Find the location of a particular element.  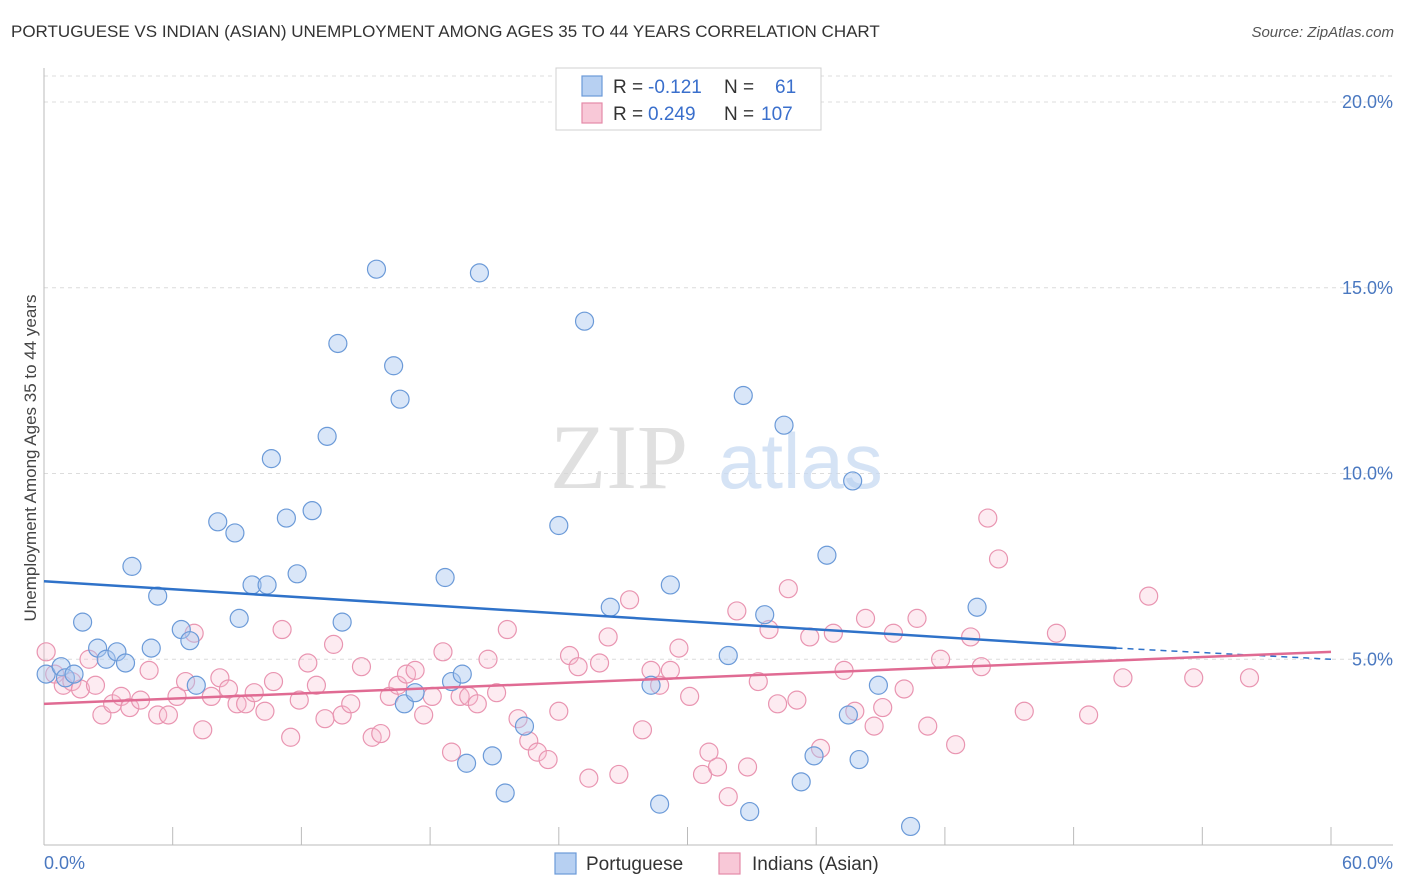

source-label: Source: ZipAtlas.com is located at coordinates (1322, 32).